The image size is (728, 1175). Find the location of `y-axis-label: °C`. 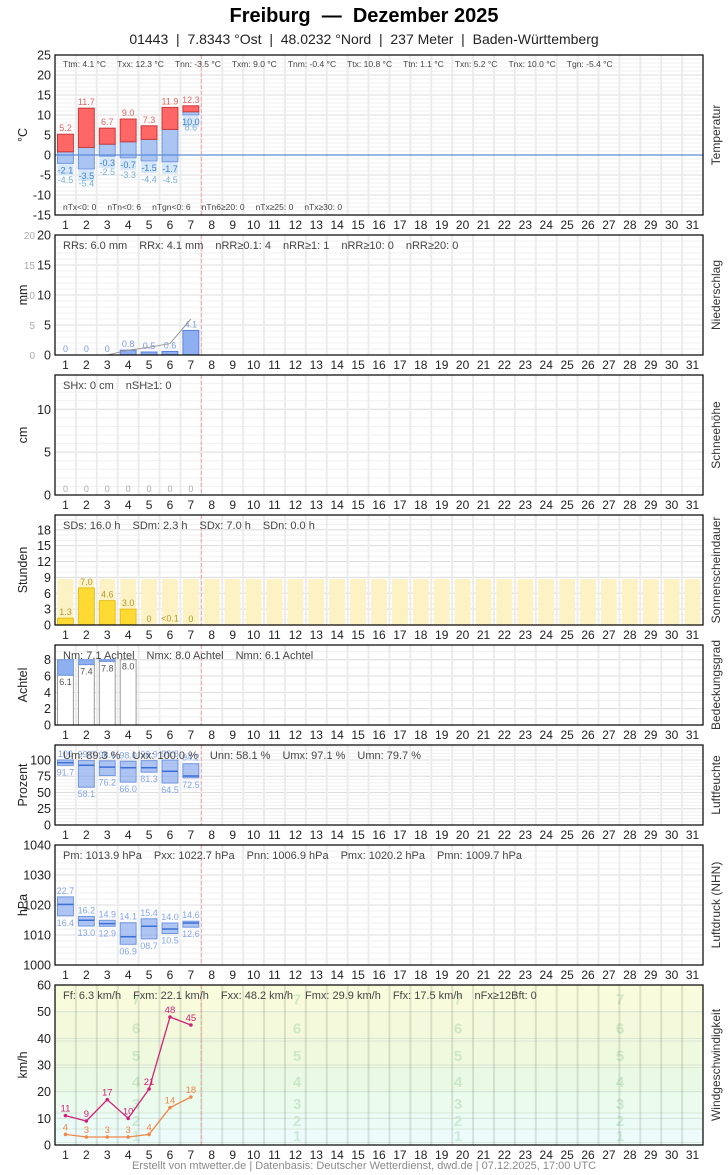

y-axis-label: °C is located at coordinates (23, 135).